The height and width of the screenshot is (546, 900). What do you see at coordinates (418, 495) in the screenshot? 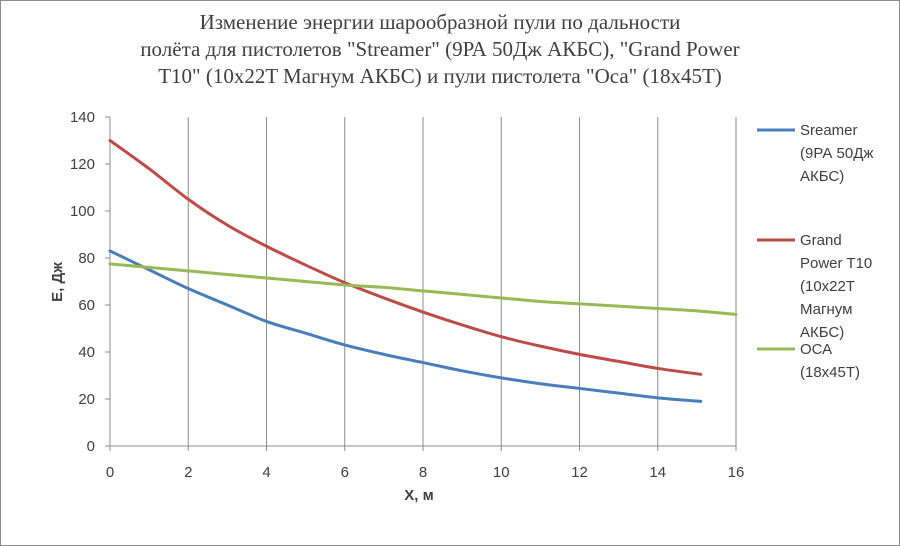
I see `x-axis-title: X, м` at bounding box center [418, 495].